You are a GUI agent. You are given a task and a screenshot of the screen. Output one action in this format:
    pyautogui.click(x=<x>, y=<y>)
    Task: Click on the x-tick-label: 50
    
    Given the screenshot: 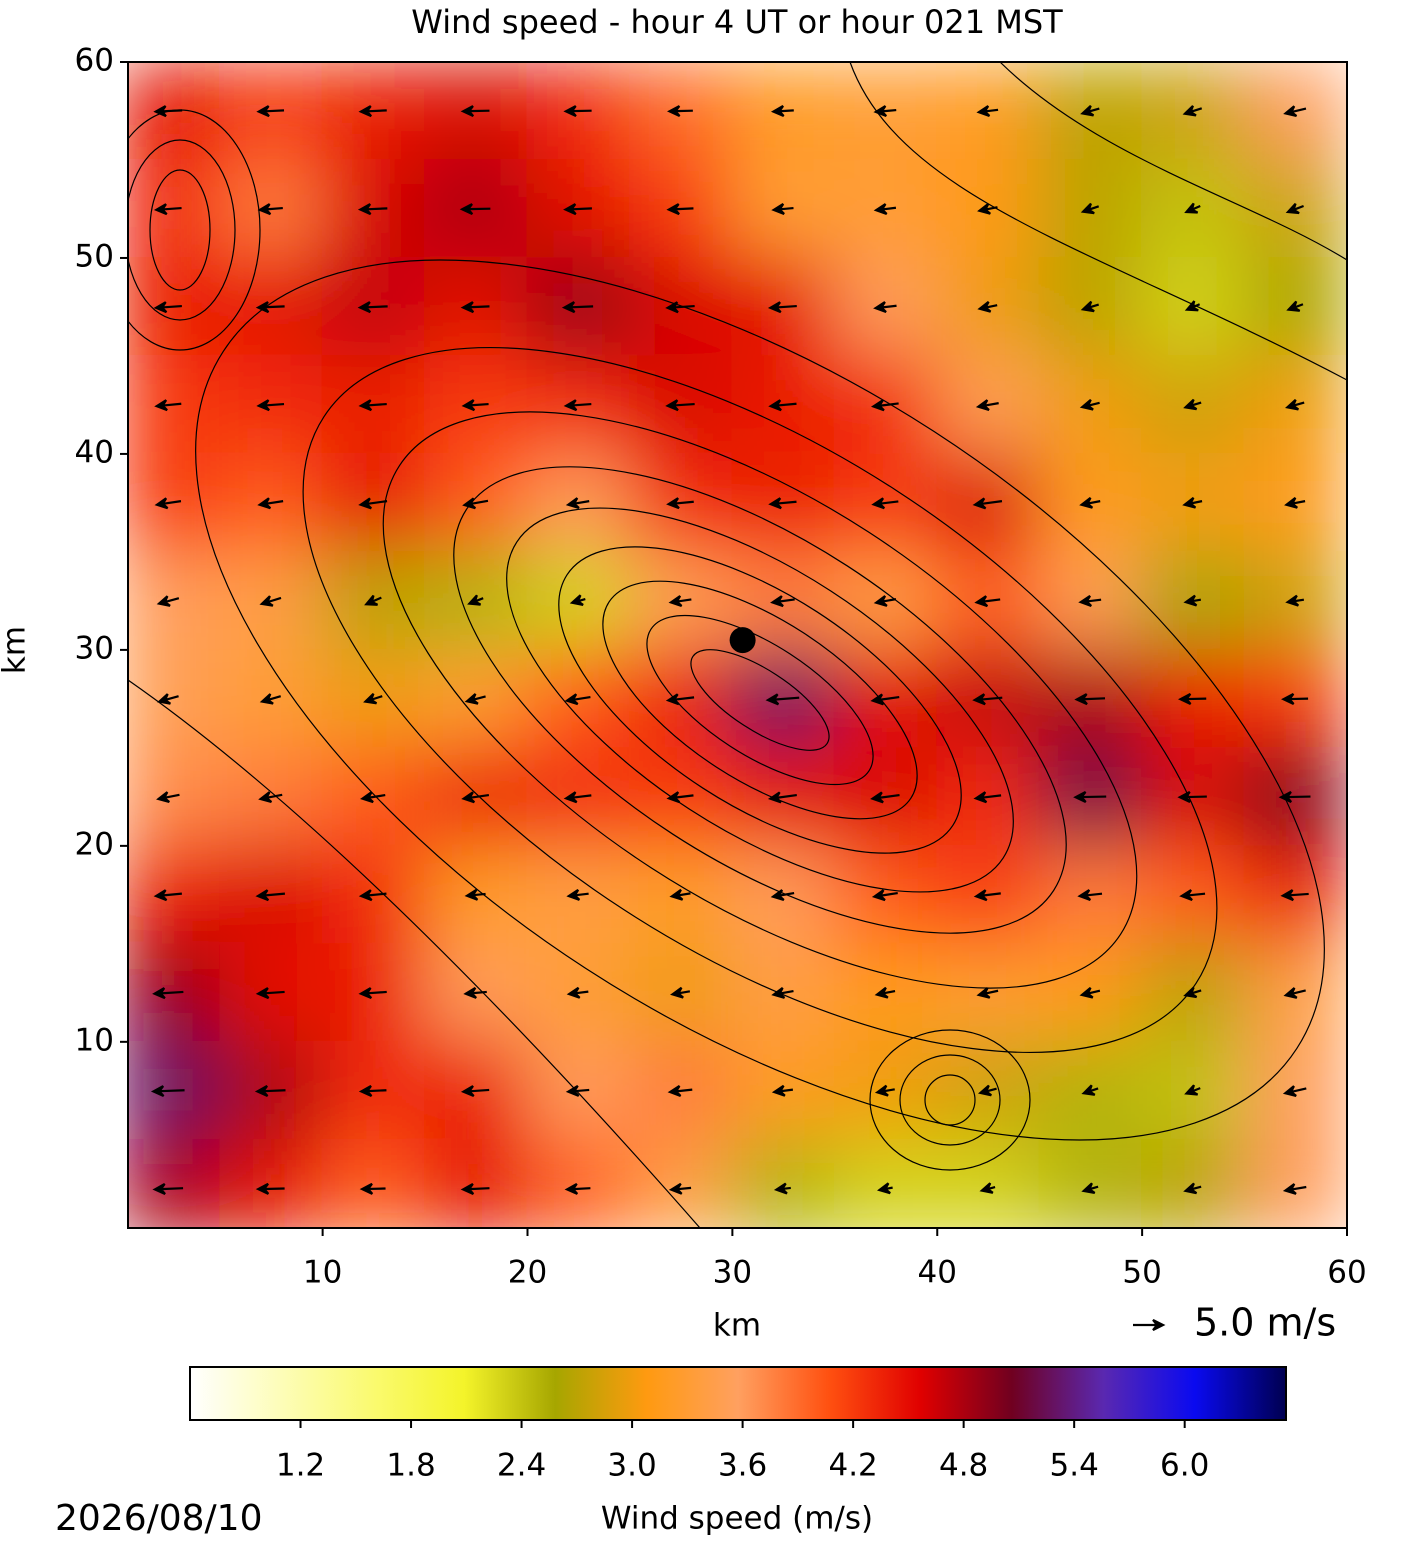 What is the action you would take?
    pyautogui.click(x=1141, y=1273)
    